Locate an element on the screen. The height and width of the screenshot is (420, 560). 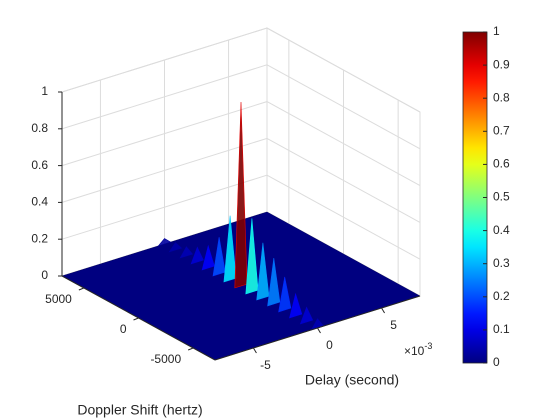
colorbar-tick-label: 0.6 is located at coordinates (501, 164).